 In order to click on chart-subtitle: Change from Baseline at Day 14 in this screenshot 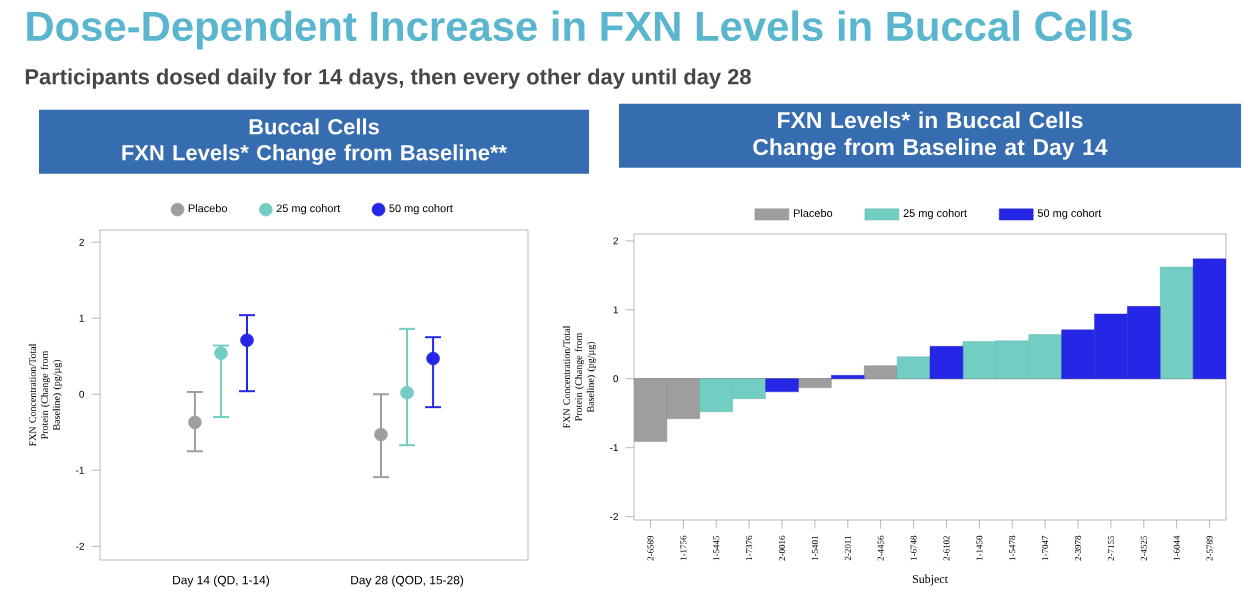, I will do `click(930, 149)`.